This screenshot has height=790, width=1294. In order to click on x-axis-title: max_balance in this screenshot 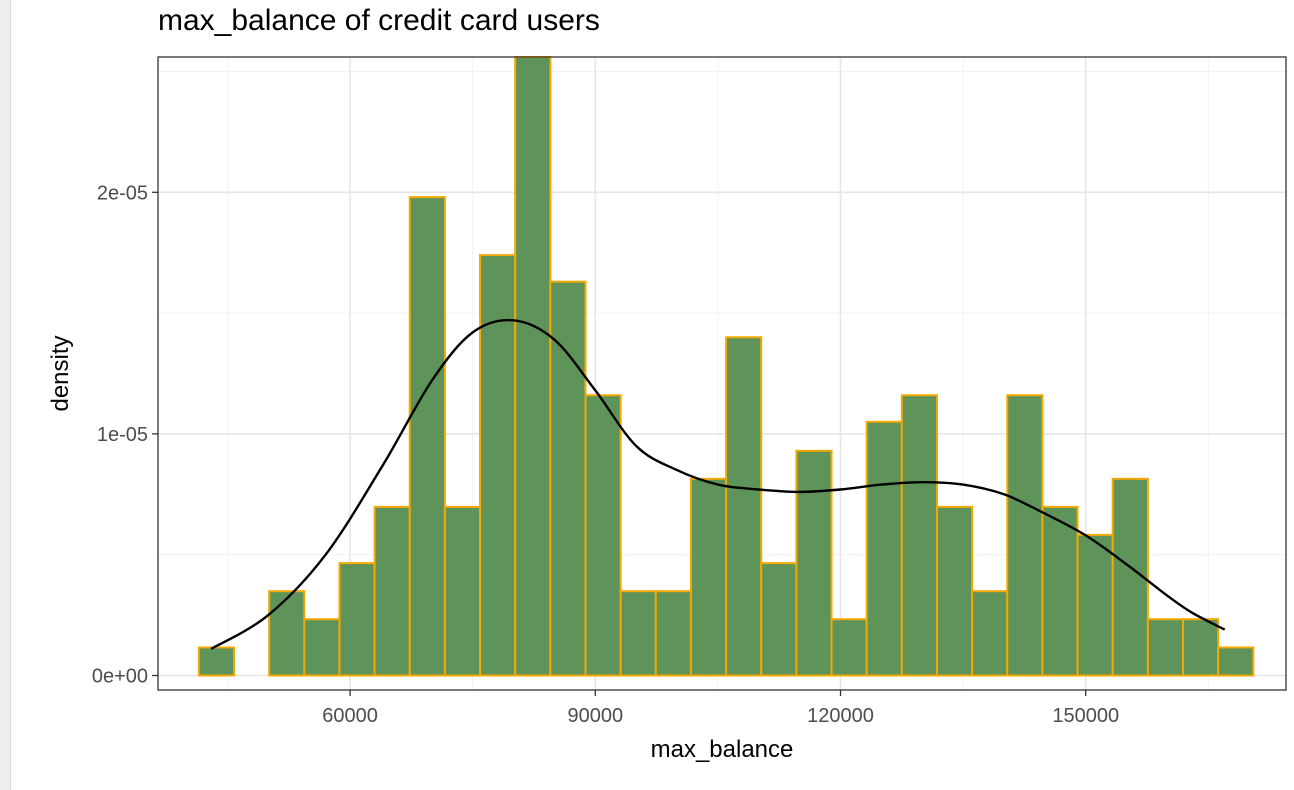, I will do `click(722, 749)`.